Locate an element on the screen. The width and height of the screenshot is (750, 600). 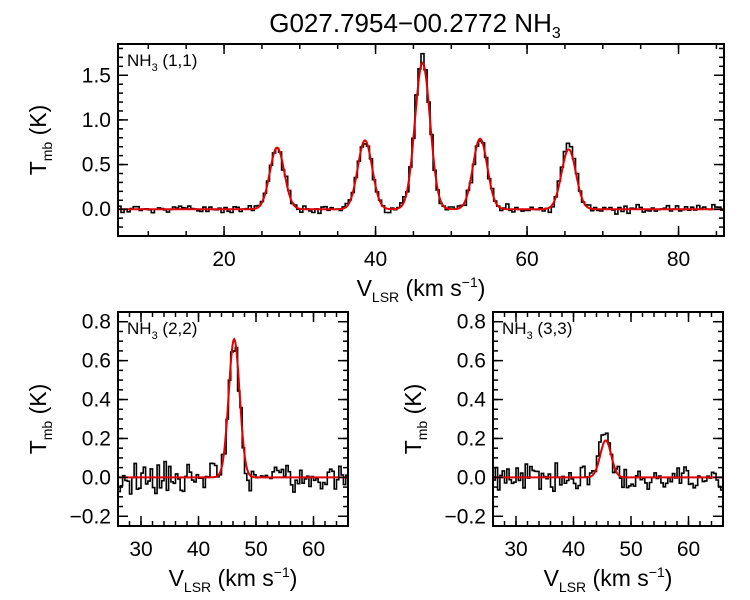
y-tick-label: 0.5 is located at coordinates (96, 165).